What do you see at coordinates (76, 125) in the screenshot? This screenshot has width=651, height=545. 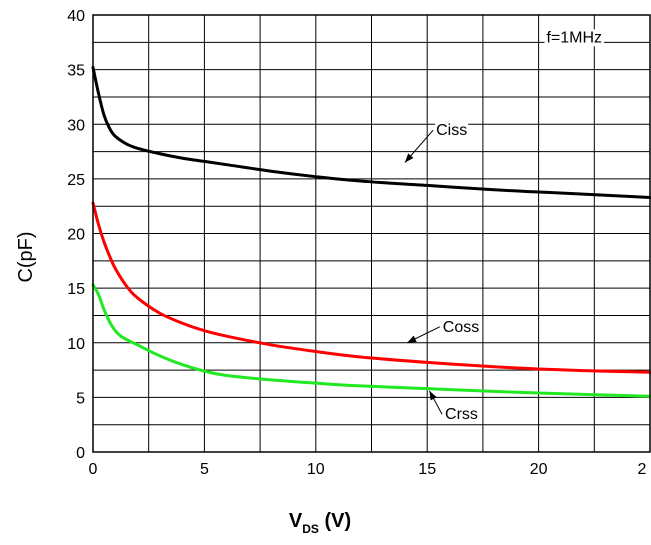 I see `y-tick-label: 30` at bounding box center [76, 125].